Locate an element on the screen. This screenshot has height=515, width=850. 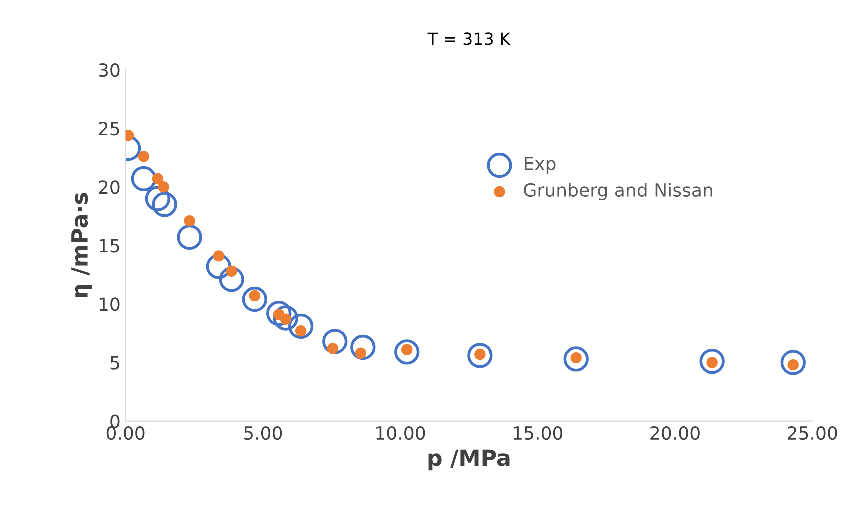
y-axis-title: η /mPa·s is located at coordinates (82, 245).